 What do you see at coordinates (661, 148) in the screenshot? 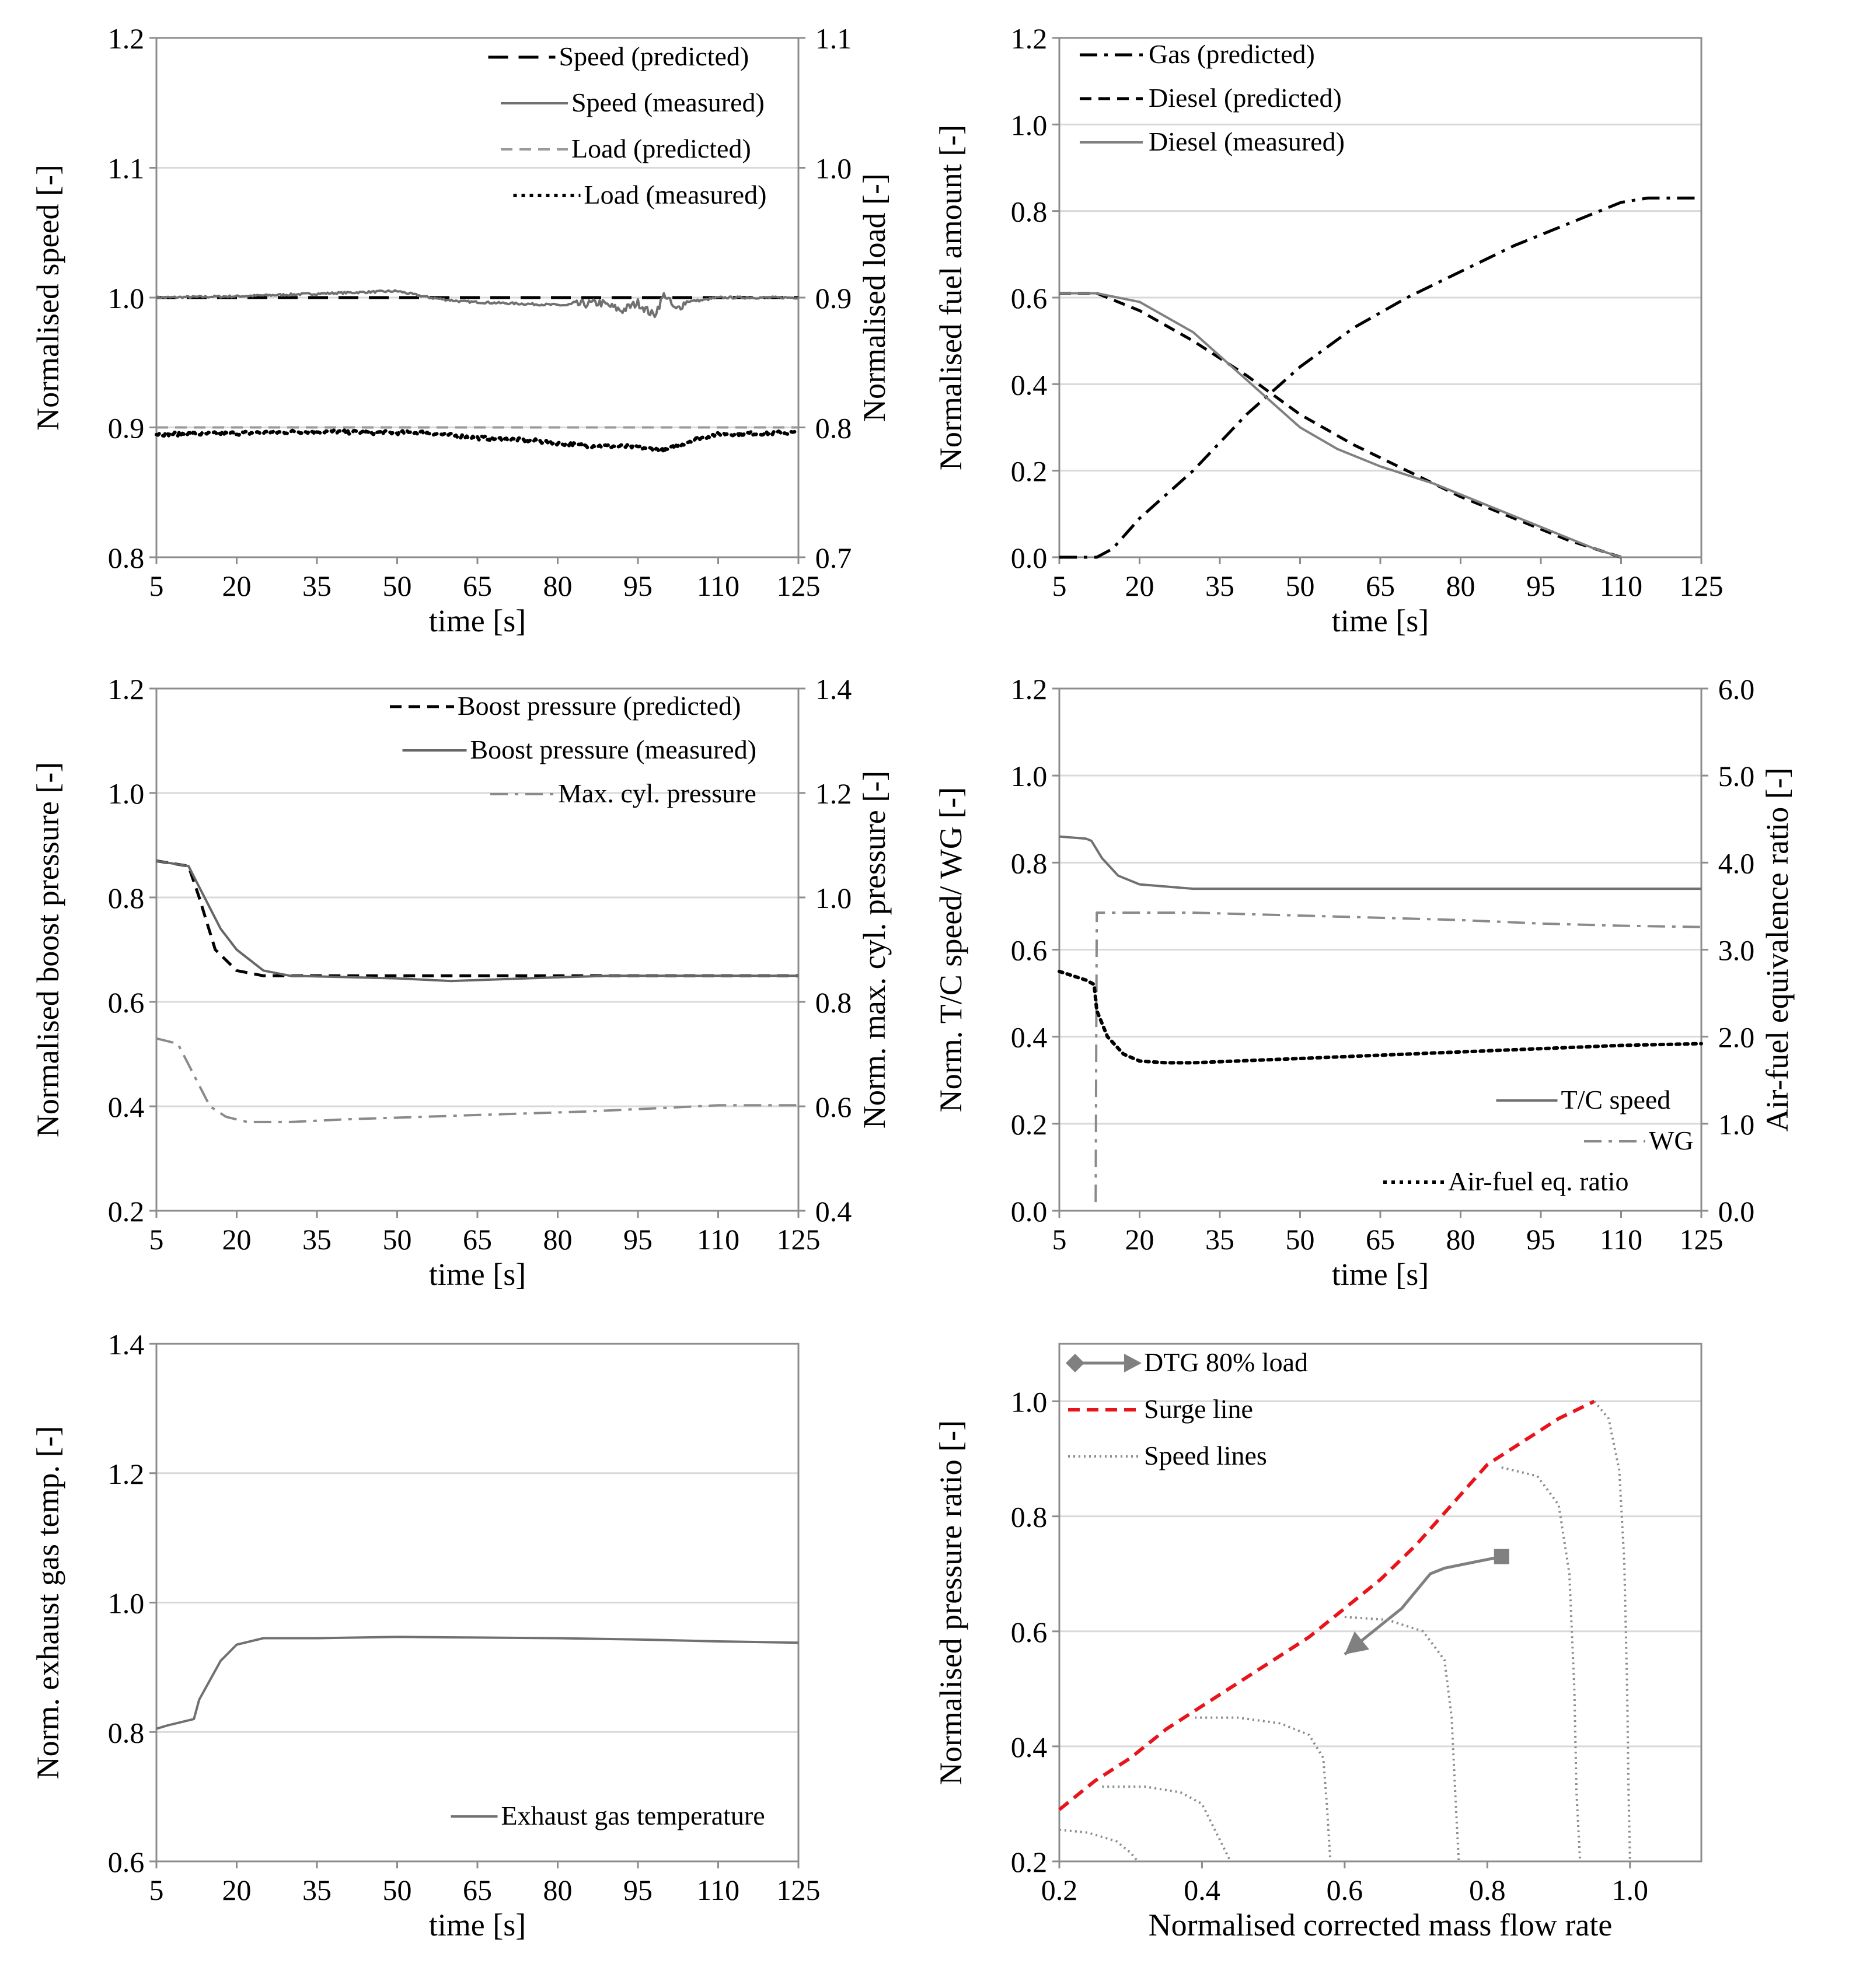
I see `legend-label: Load (predicted)` at bounding box center [661, 148].